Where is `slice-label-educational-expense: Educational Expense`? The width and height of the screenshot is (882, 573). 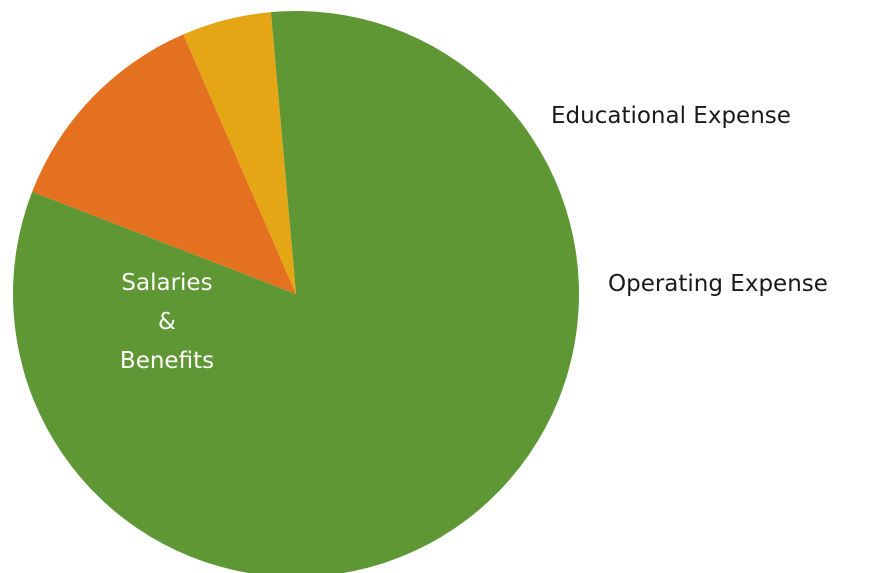 slice-label-educational-expense: Educational Expense is located at coordinates (671, 116).